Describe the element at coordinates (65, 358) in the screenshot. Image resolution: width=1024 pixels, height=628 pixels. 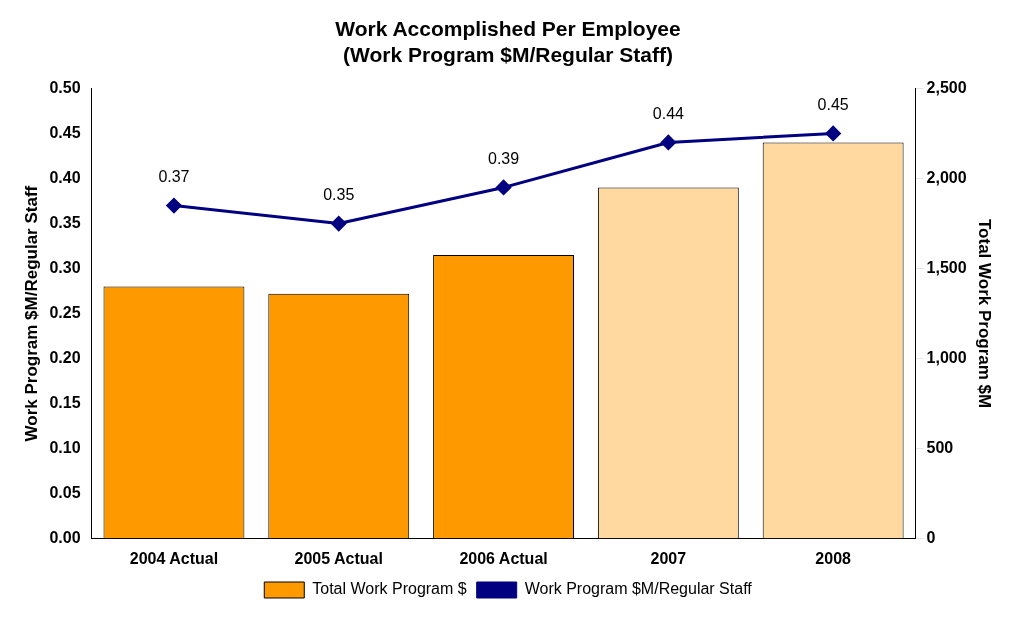
I see `y-tick-label: 0.20` at that location.